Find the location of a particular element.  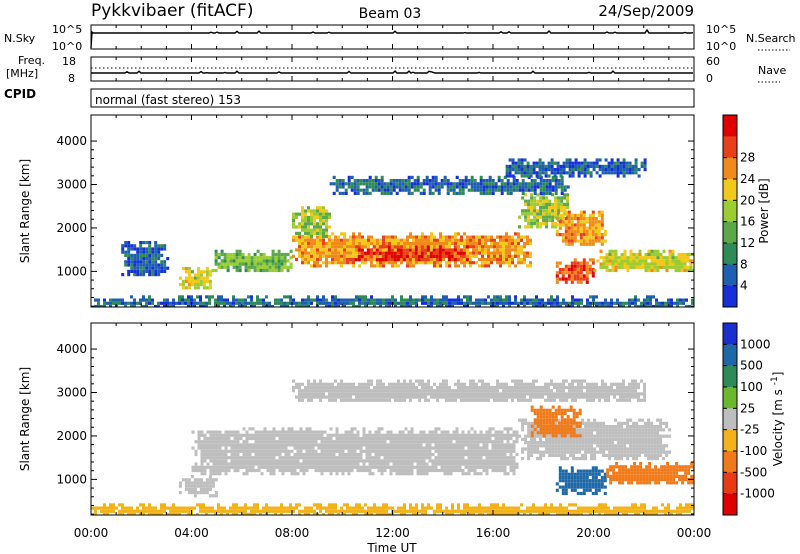

velocity-ylabel: Slant Range [km] is located at coordinates (25, 419).